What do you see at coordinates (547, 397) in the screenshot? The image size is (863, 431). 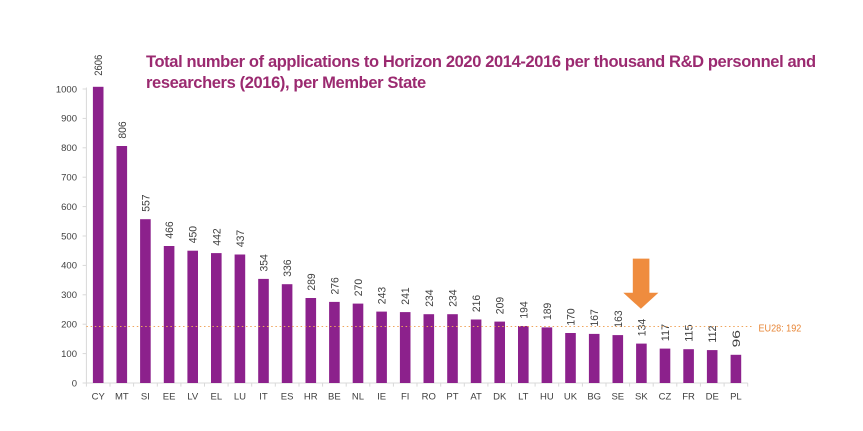 I see `svg-text: HU` at bounding box center [547, 397].